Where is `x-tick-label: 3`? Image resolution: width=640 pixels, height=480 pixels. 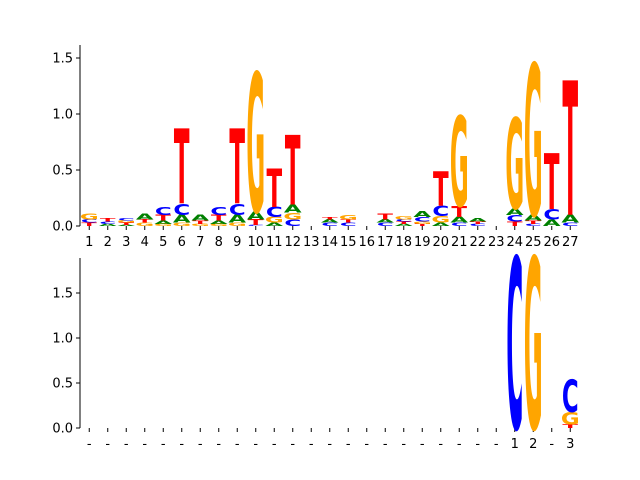
x-tick-label: 3 is located at coordinates (126, 242).